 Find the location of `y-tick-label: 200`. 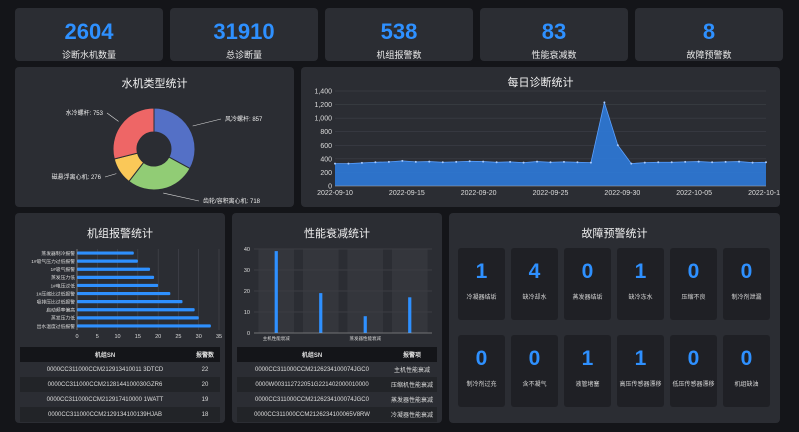

y-tick-label: 200 is located at coordinates (326, 173).